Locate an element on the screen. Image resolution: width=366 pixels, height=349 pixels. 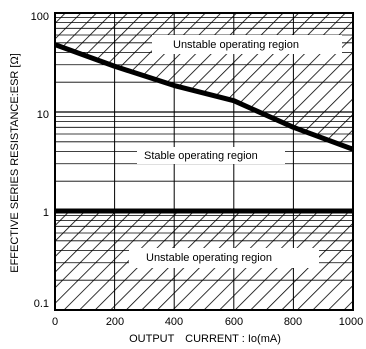
x-axis-label: OUTPUT CURRENT : Io(mA) is located at coordinates (205, 339).